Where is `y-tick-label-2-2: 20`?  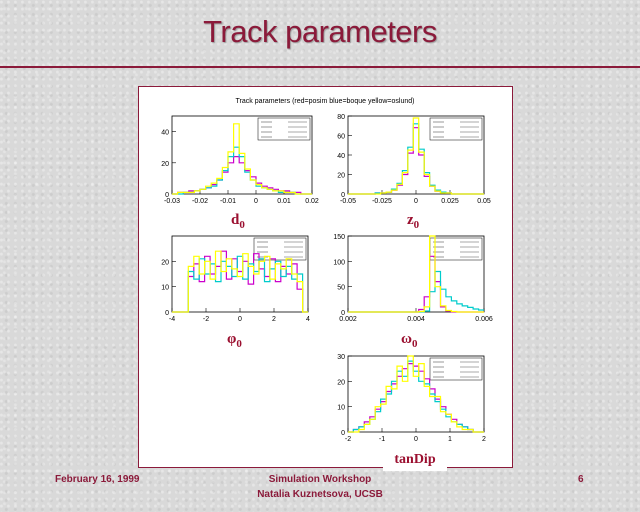
y-tick-label-2-2: 20 is located at coordinates (165, 262).